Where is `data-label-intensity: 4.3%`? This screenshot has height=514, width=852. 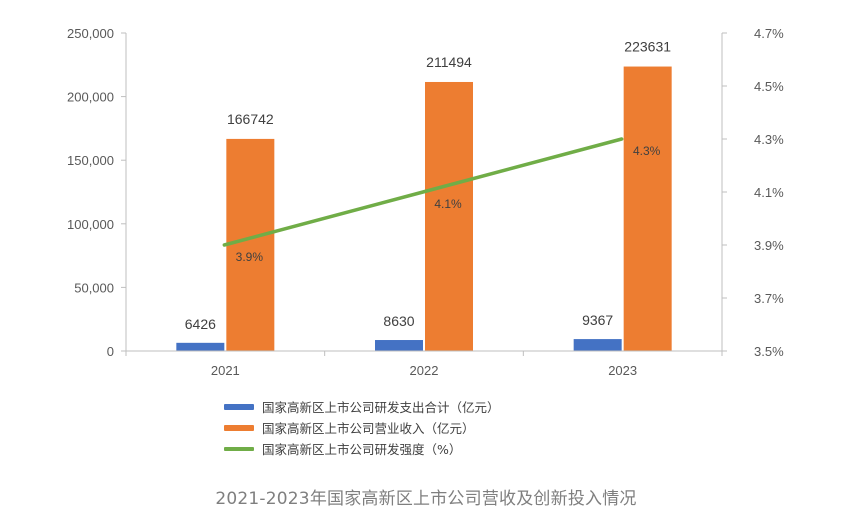
data-label-intensity: 4.3% is located at coordinates (647, 151).